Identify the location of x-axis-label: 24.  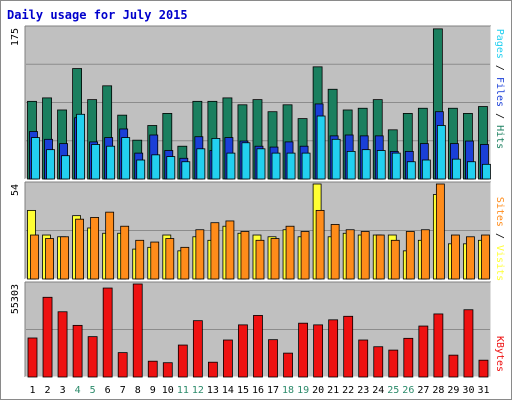
(378, 390).